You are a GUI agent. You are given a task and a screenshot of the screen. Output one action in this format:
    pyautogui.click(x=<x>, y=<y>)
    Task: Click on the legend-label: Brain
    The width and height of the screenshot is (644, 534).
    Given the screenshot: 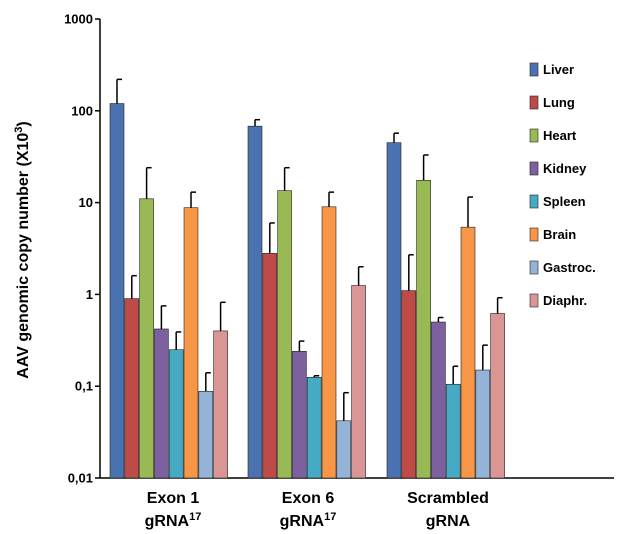 What is the action you would take?
    pyautogui.click(x=559, y=234)
    